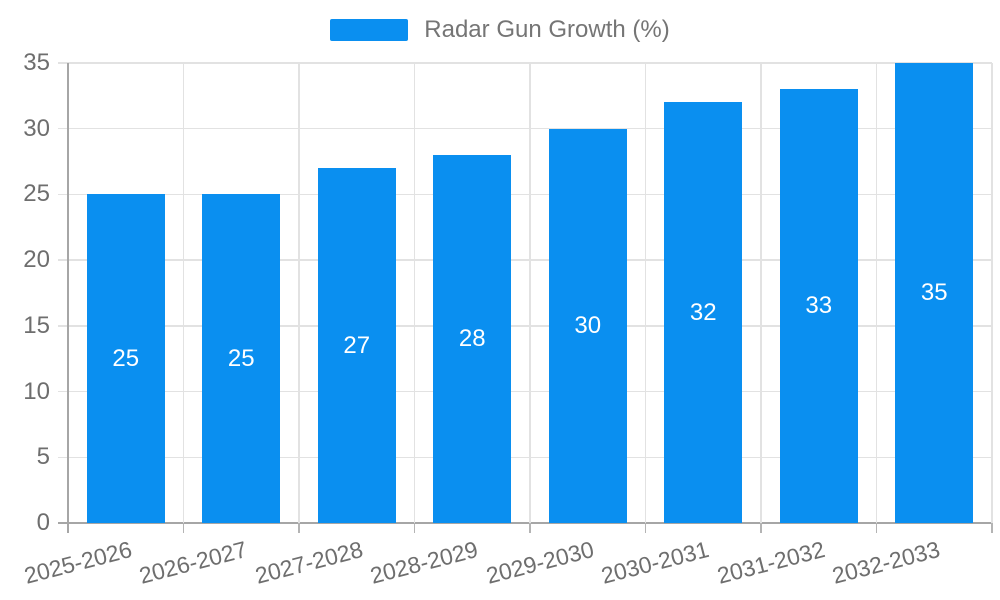 The width and height of the screenshot is (1000, 600). I want to click on bar-value-label: 32, so click(703, 312).